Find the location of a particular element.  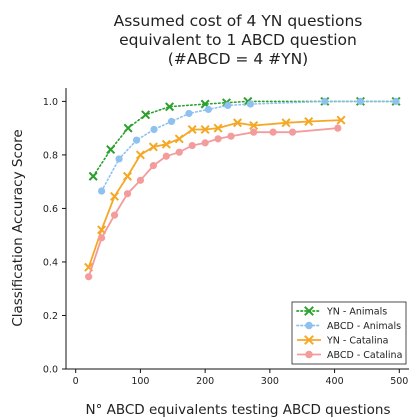

x-tick-label: 500 is located at coordinates (399, 381).